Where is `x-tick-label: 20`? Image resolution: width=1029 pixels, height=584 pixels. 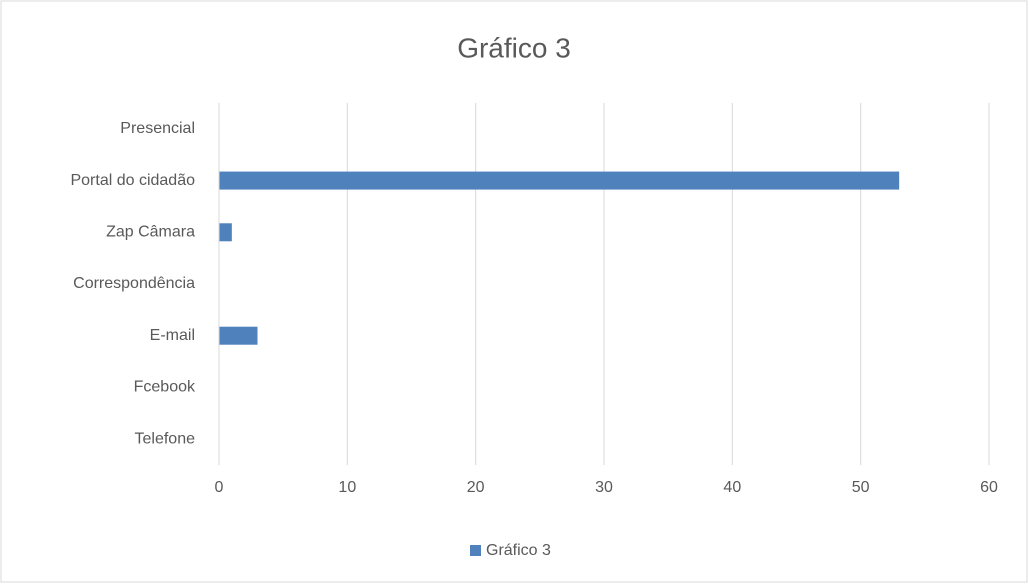 x-tick-label: 20 is located at coordinates (476, 487).